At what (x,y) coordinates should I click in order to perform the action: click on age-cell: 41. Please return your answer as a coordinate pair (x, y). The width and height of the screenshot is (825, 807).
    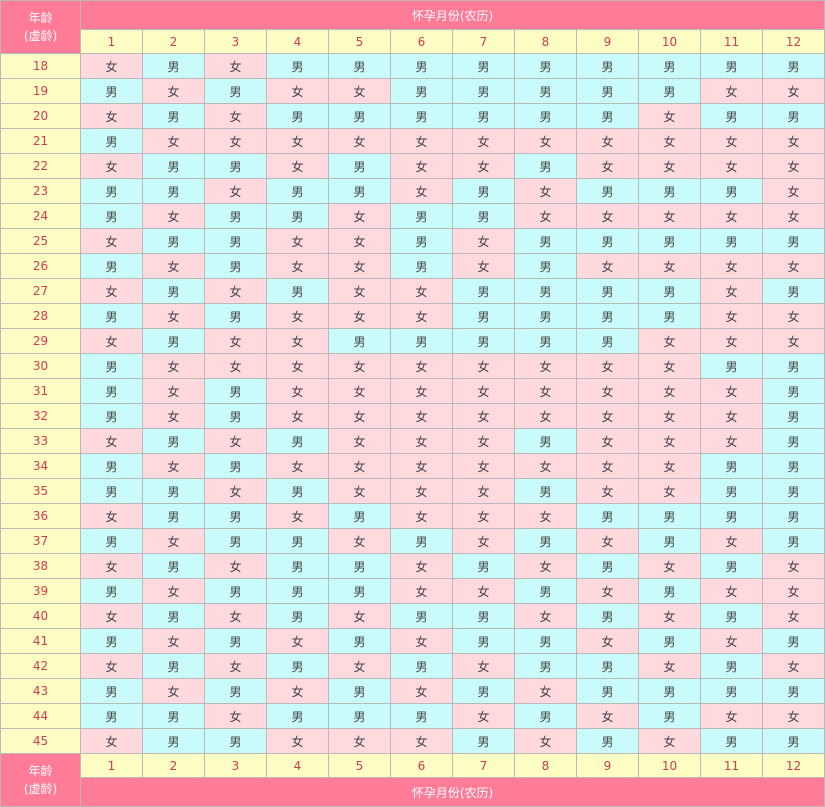
    Looking at the image, I should click on (40, 641).